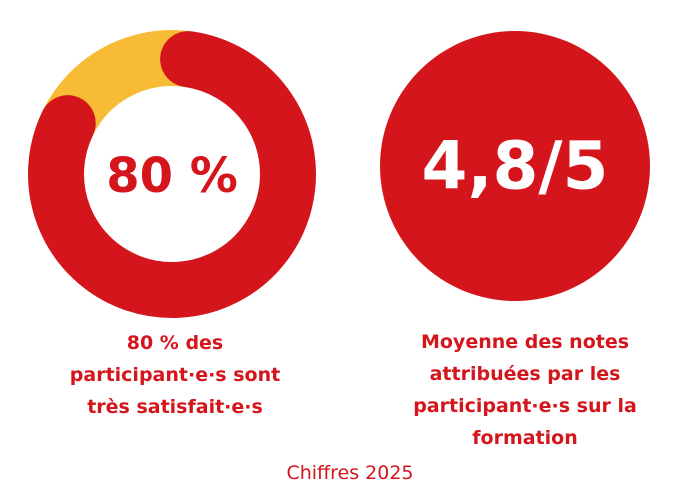 The width and height of the screenshot is (700, 500). What do you see at coordinates (175, 343) in the screenshot?
I see `caption-line: 80 % des` at bounding box center [175, 343].